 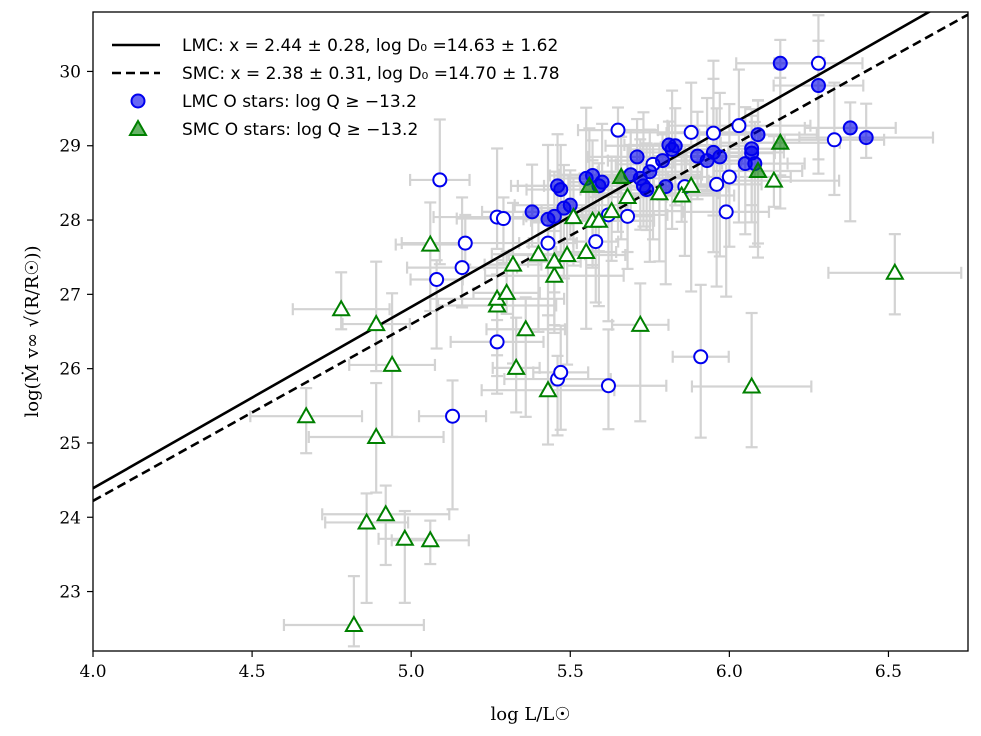 What do you see at coordinates (31, 331) in the screenshot?
I see `y-axis-label: log(Ṁ v∞ √(R/R☉))` at bounding box center [31, 331].